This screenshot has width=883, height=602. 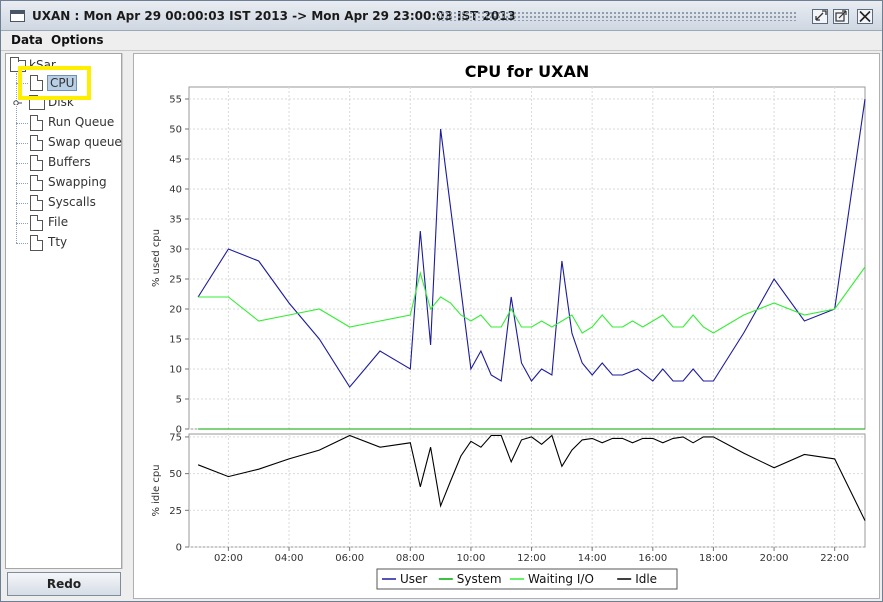 What do you see at coordinates (175, 340) in the screenshot?
I see `y-tick-label: 15` at bounding box center [175, 340].